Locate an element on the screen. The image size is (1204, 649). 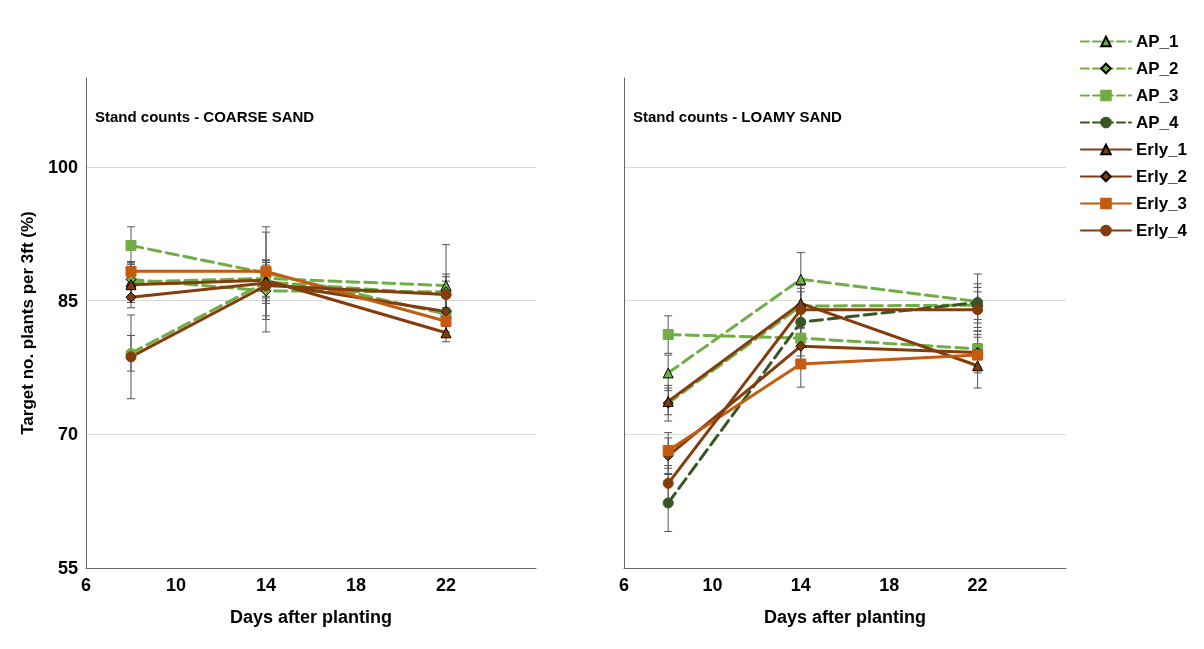
legend-label: Erly_1 is located at coordinates (1161, 149).